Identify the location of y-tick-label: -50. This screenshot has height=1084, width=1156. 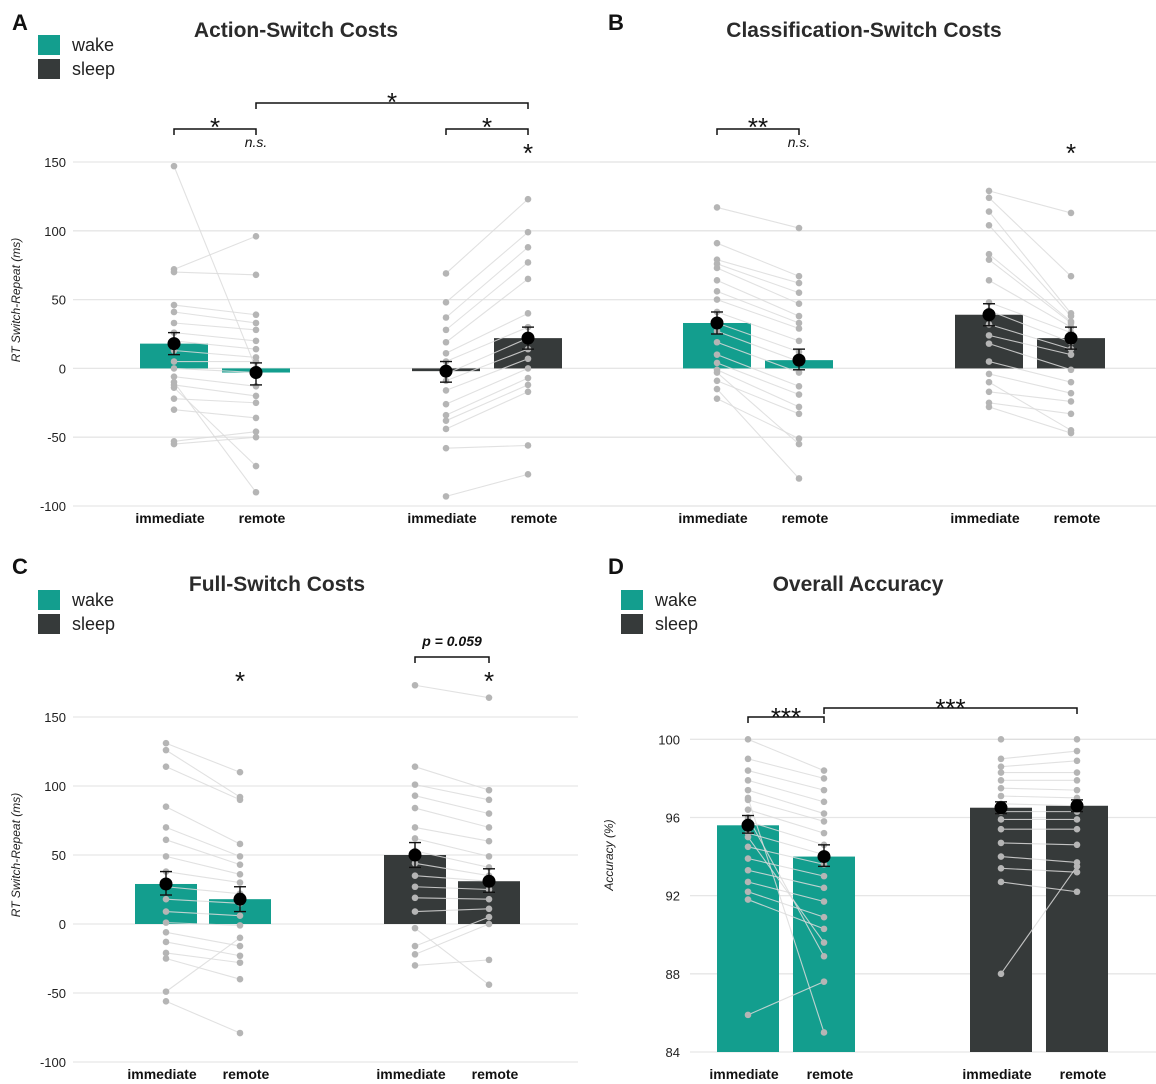
(56, 993).